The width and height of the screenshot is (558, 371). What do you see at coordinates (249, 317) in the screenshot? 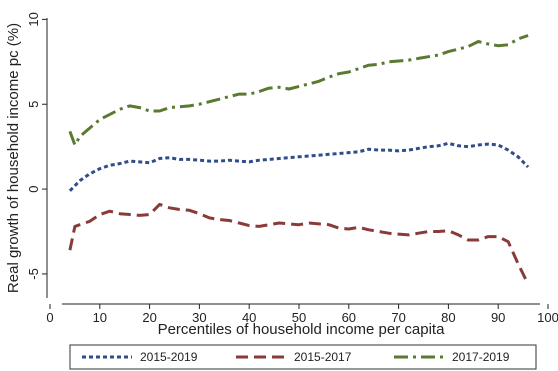
I see `x-tick-label: 40` at bounding box center [249, 317].